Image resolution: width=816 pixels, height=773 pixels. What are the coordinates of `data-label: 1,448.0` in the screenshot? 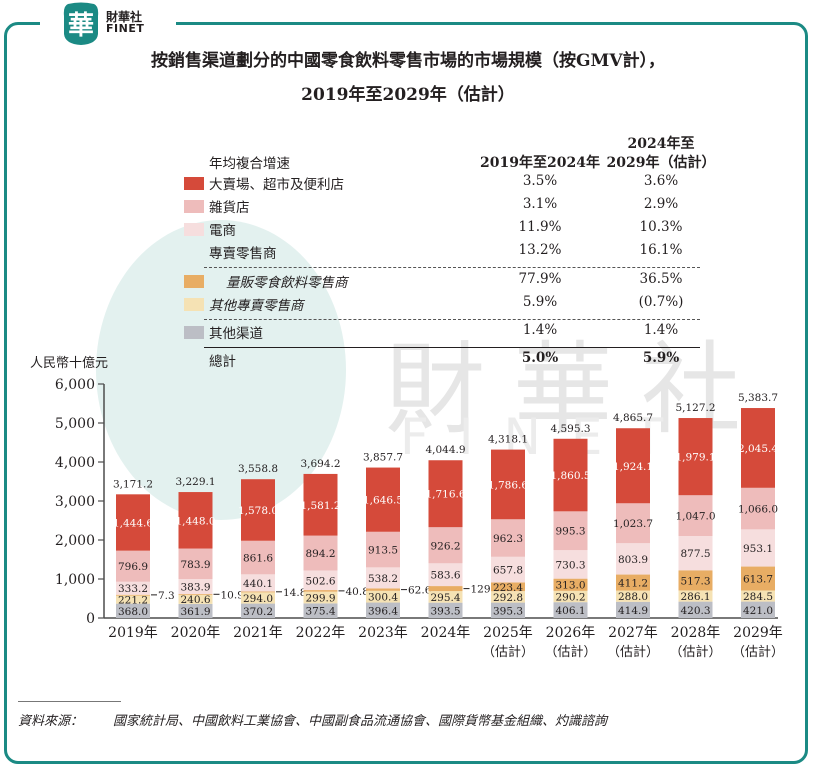 It's located at (195, 521).